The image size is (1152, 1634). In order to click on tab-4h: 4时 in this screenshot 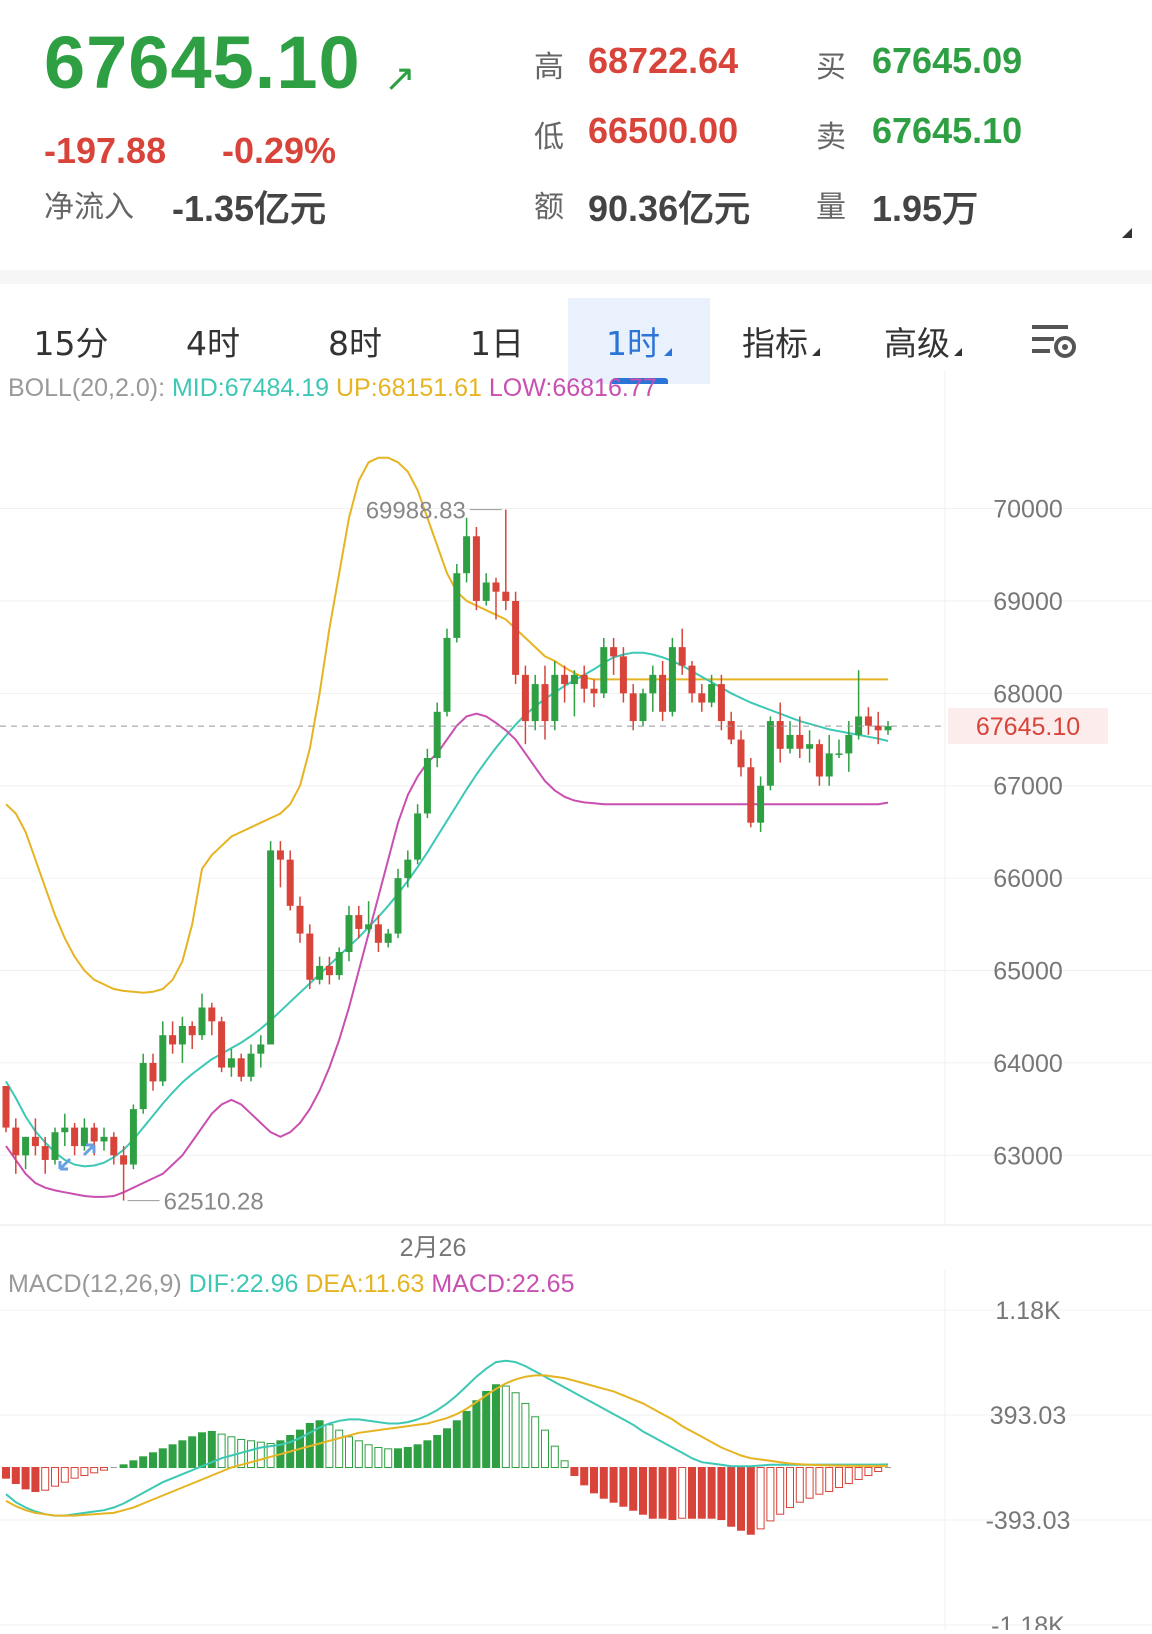, I will do `click(213, 341)`.